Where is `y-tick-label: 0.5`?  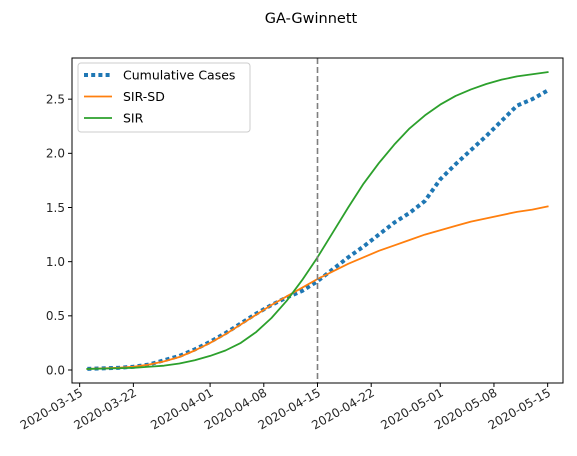
y-tick-label: 0.5 is located at coordinates (55, 316).